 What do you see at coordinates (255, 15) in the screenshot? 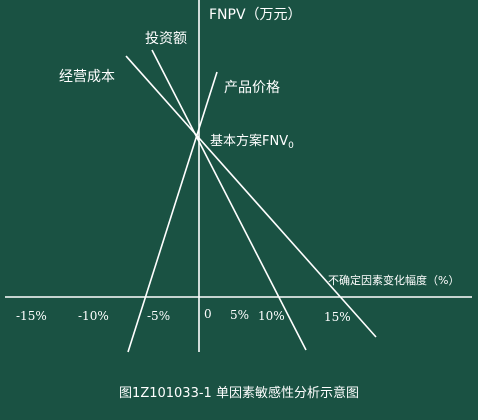
I see `y-axis-label: FNPV（万元）` at bounding box center [255, 15].